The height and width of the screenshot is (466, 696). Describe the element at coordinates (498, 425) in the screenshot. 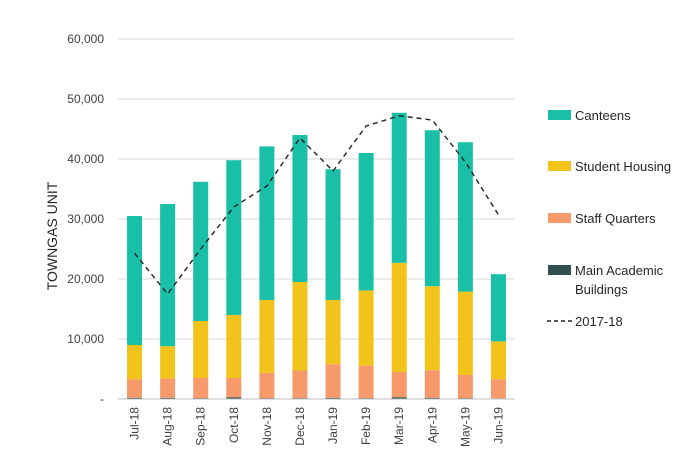

I see `x-tick-label: Jun-19` at that location.